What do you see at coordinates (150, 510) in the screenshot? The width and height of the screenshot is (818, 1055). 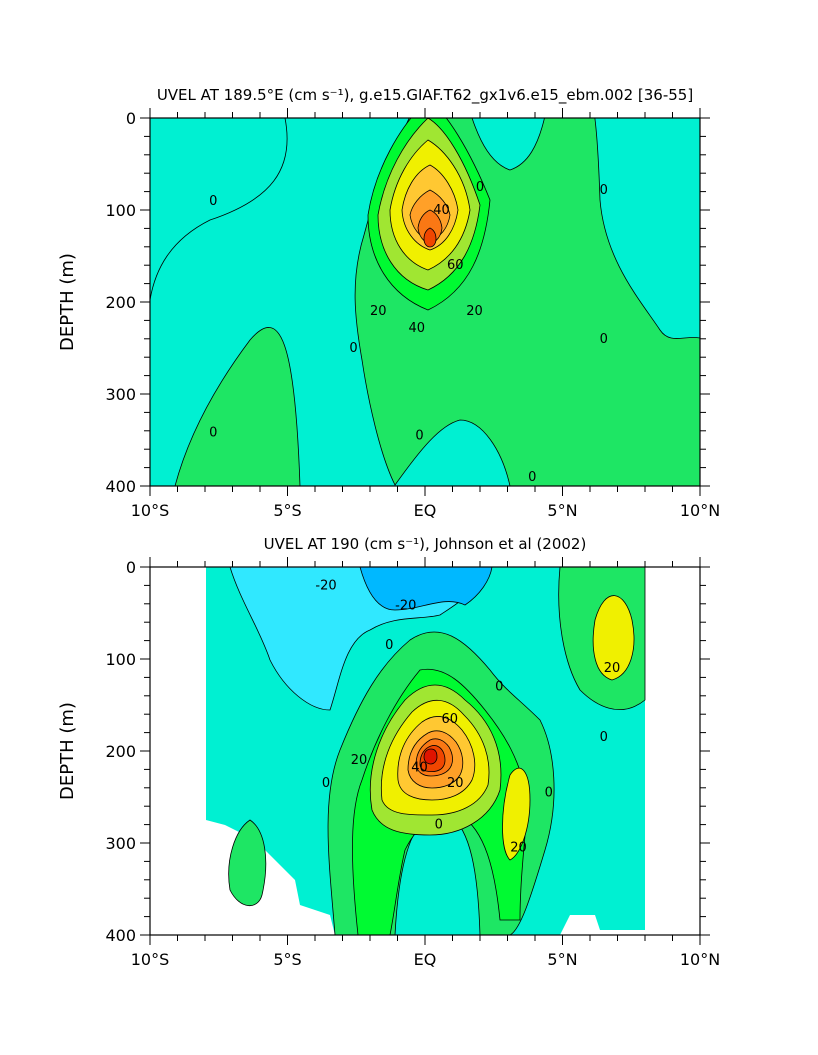 I see `top-x-tick-label: 10°S` at bounding box center [150, 510].